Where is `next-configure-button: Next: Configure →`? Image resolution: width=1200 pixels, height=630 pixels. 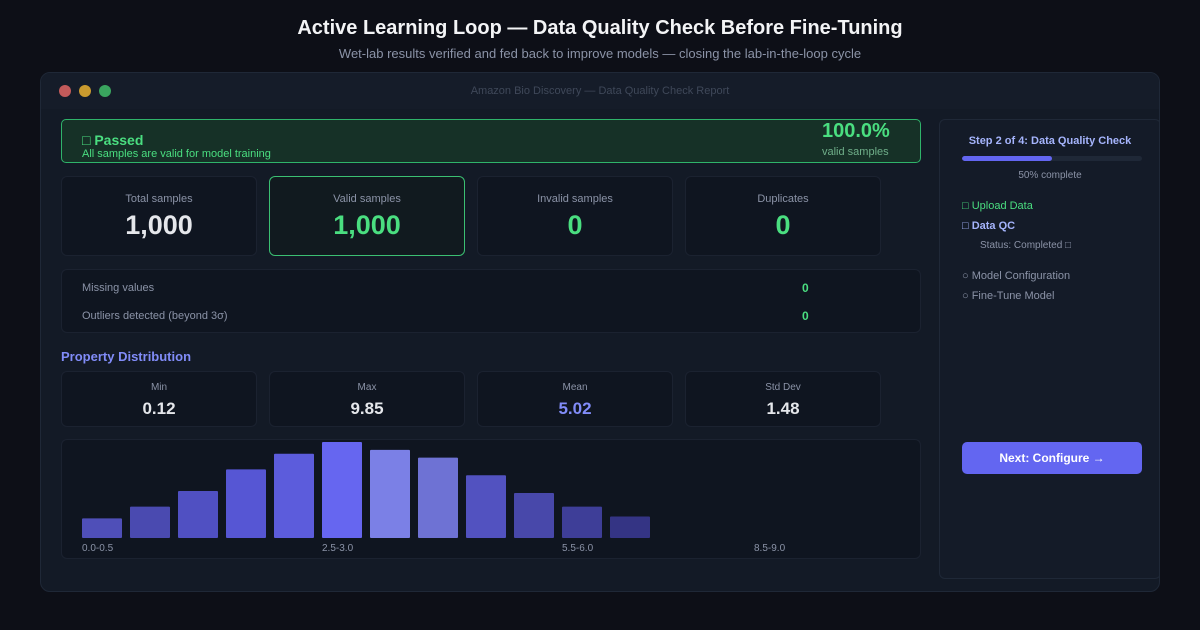 next-configure-button: Next: Configure → is located at coordinates (1052, 458).